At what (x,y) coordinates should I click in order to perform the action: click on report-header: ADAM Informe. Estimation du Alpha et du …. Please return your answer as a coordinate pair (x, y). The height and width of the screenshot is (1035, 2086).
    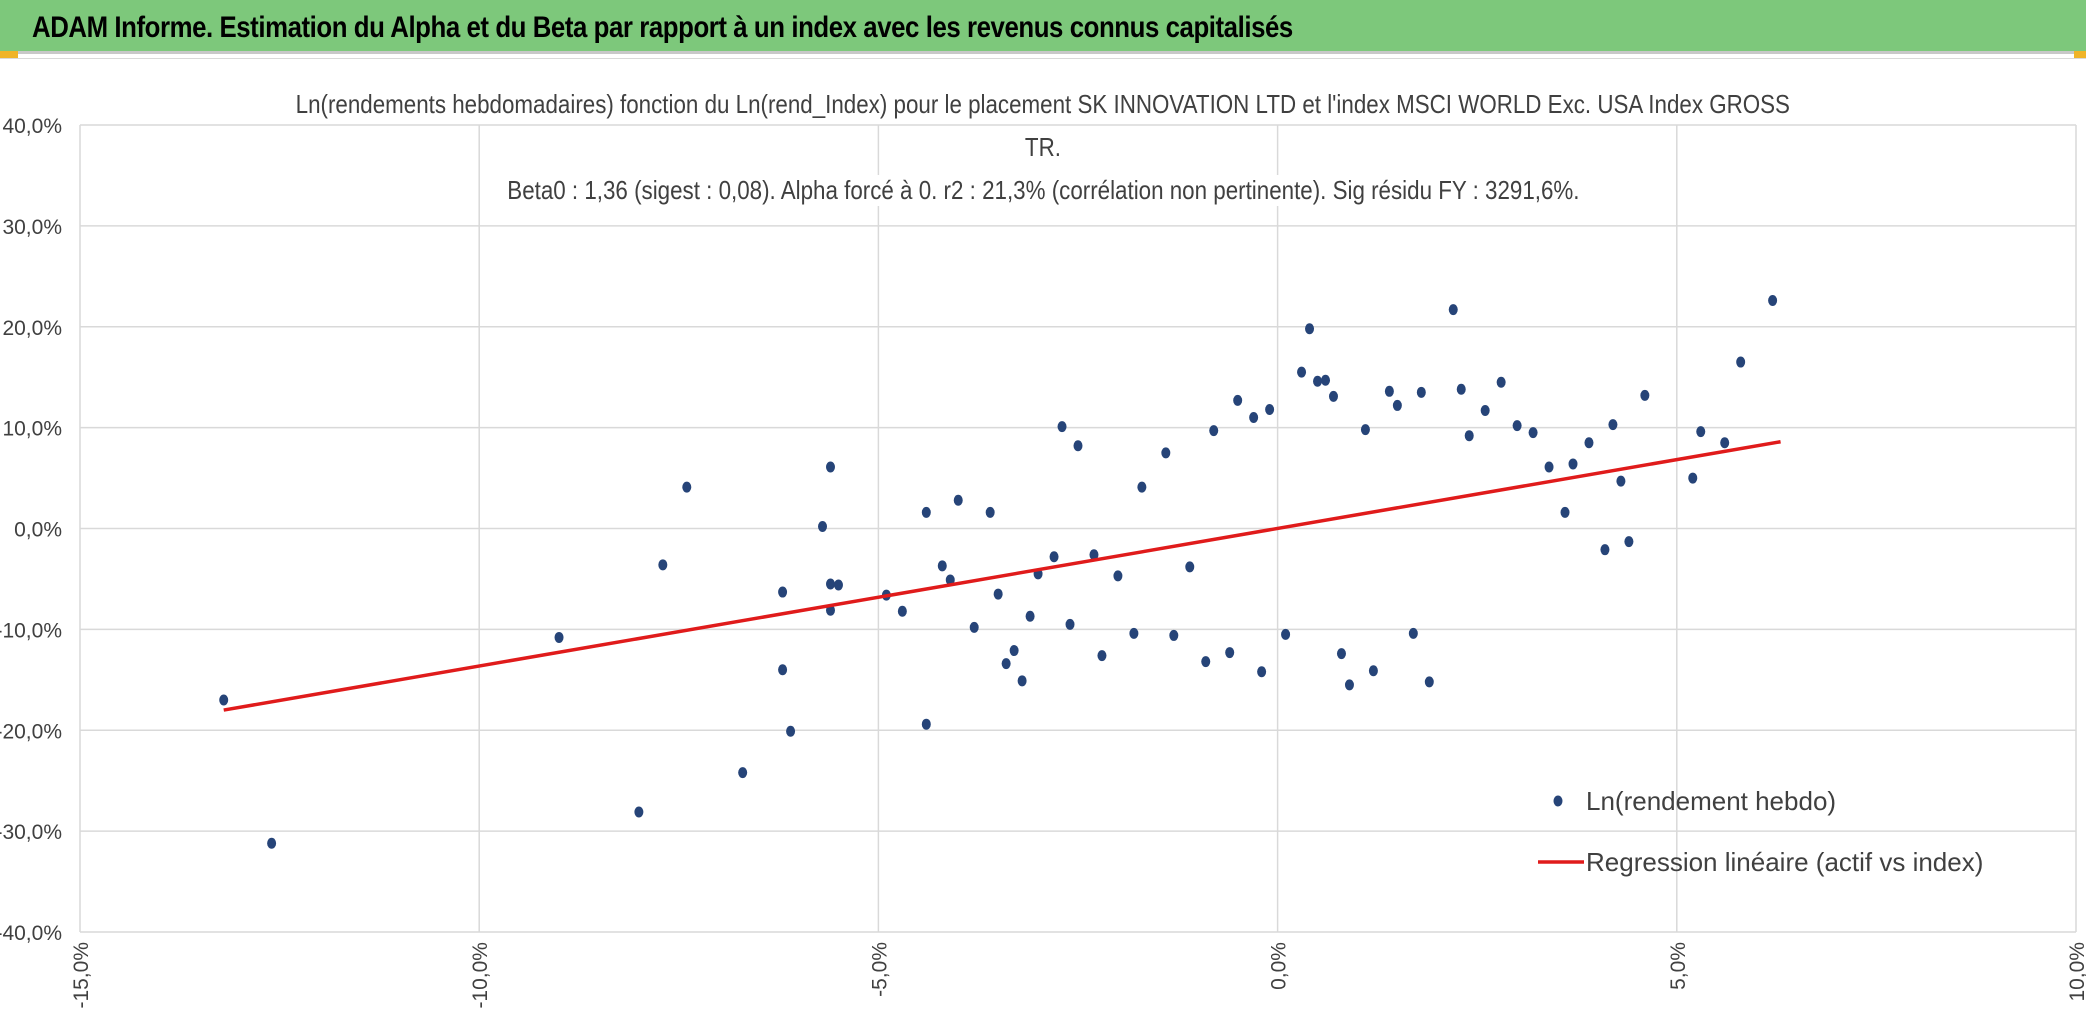
    Looking at the image, I should click on (1043, 27).